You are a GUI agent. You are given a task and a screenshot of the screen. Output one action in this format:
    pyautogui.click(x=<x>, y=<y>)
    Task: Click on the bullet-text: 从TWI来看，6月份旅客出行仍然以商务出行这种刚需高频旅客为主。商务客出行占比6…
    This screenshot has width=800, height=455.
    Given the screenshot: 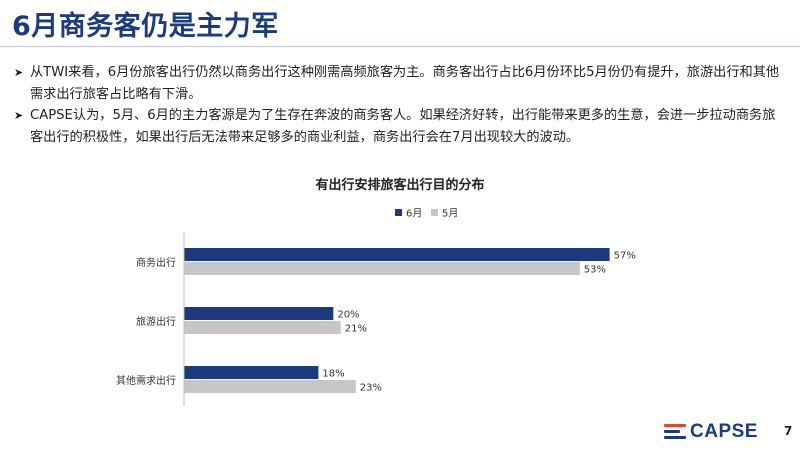 What is the action you would take?
    pyautogui.click(x=405, y=83)
    